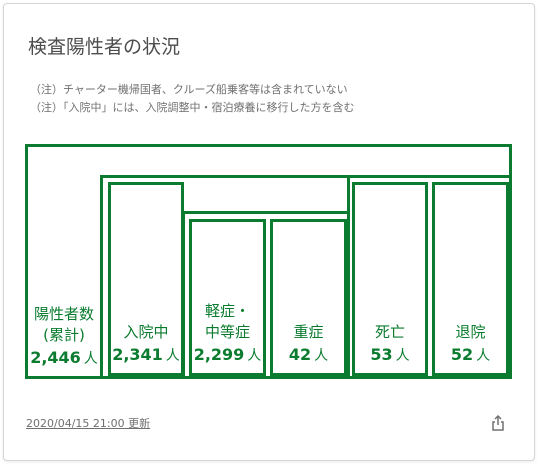  Describe the element at coordinates (146, 279) in the screenshot. I see `box-hospitalized: 入院中 2,341 人` at that location.